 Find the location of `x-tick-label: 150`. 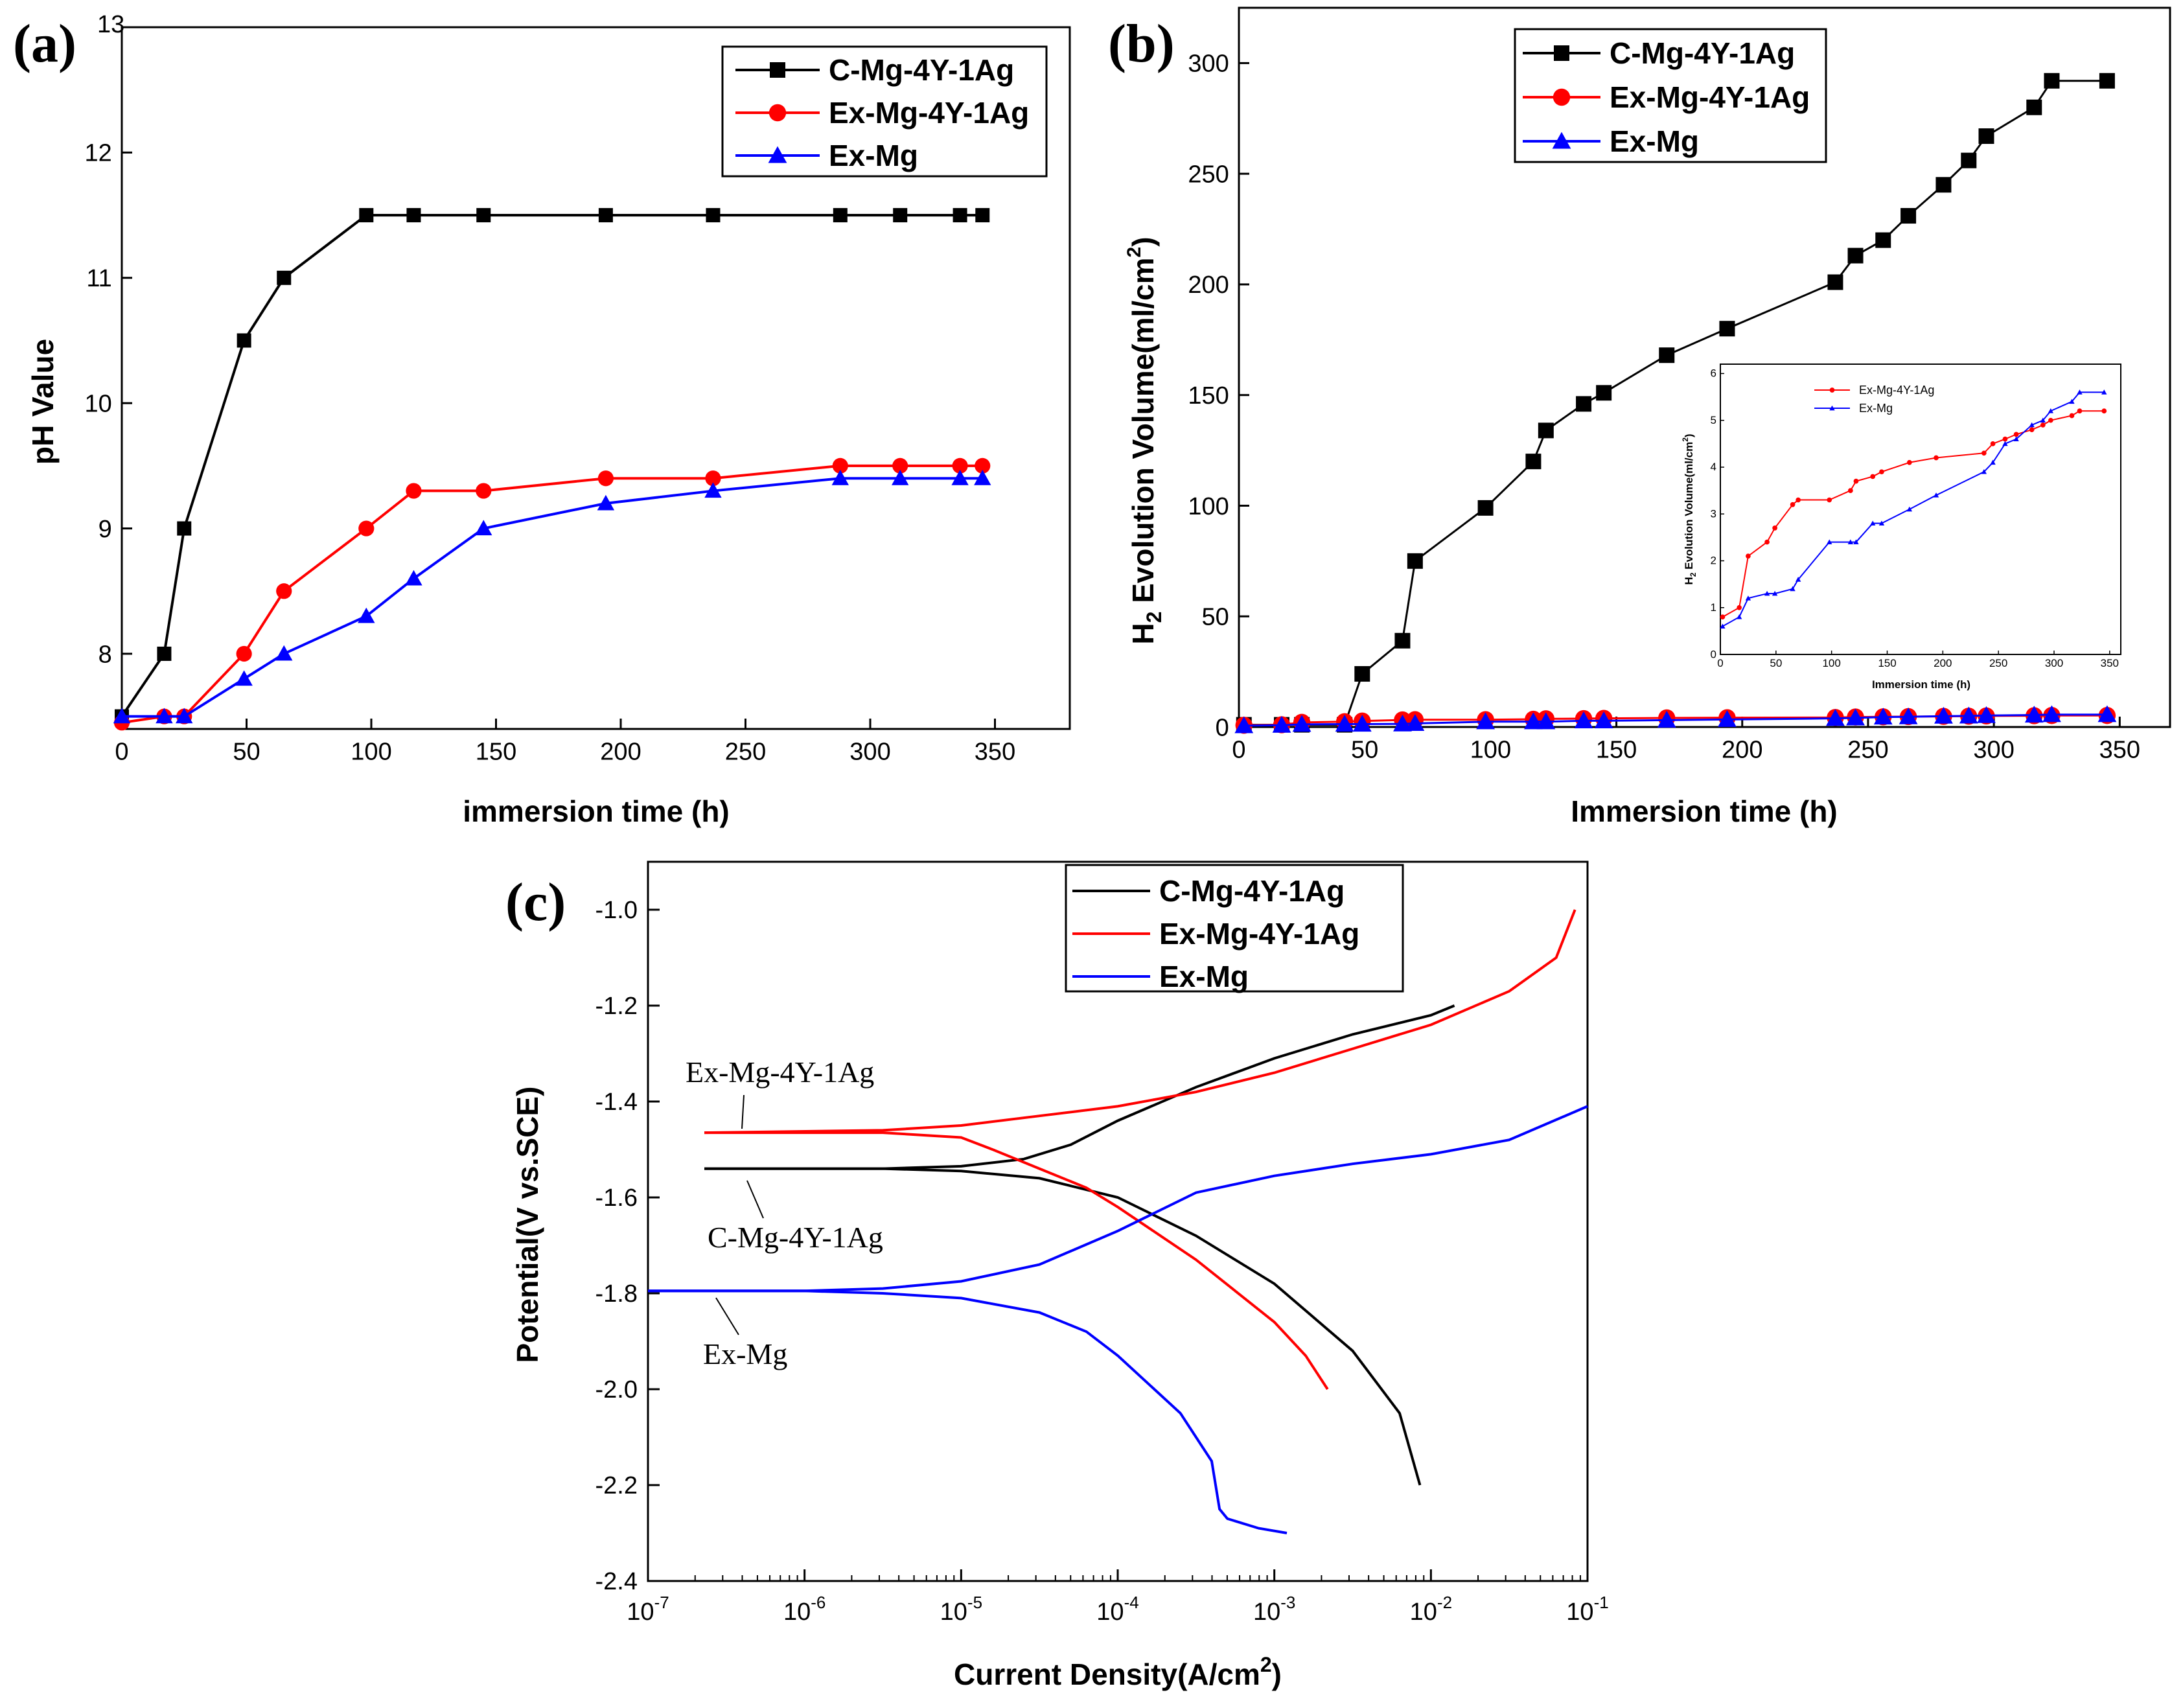

x-tick-label: 150 is located at coordinates (1616, 750).